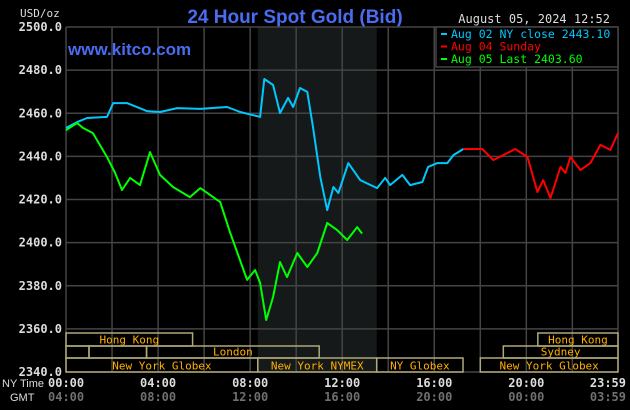 The height and width of the screenshot is (410, 630). Describe the element at coordinates (22, 398) in the screenshot. I see `gmt-label: GMT` at that location.